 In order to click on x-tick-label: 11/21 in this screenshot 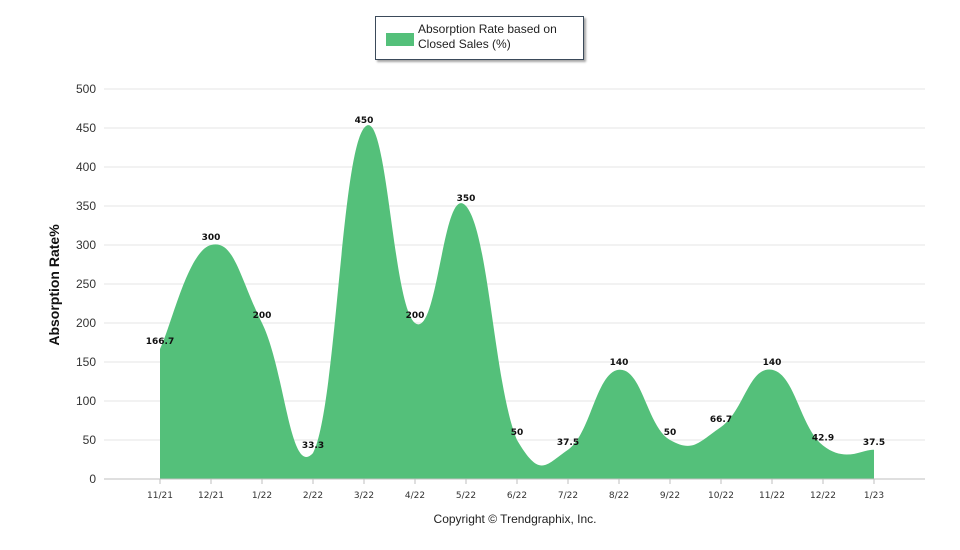, I will do `click(160, 496)`.